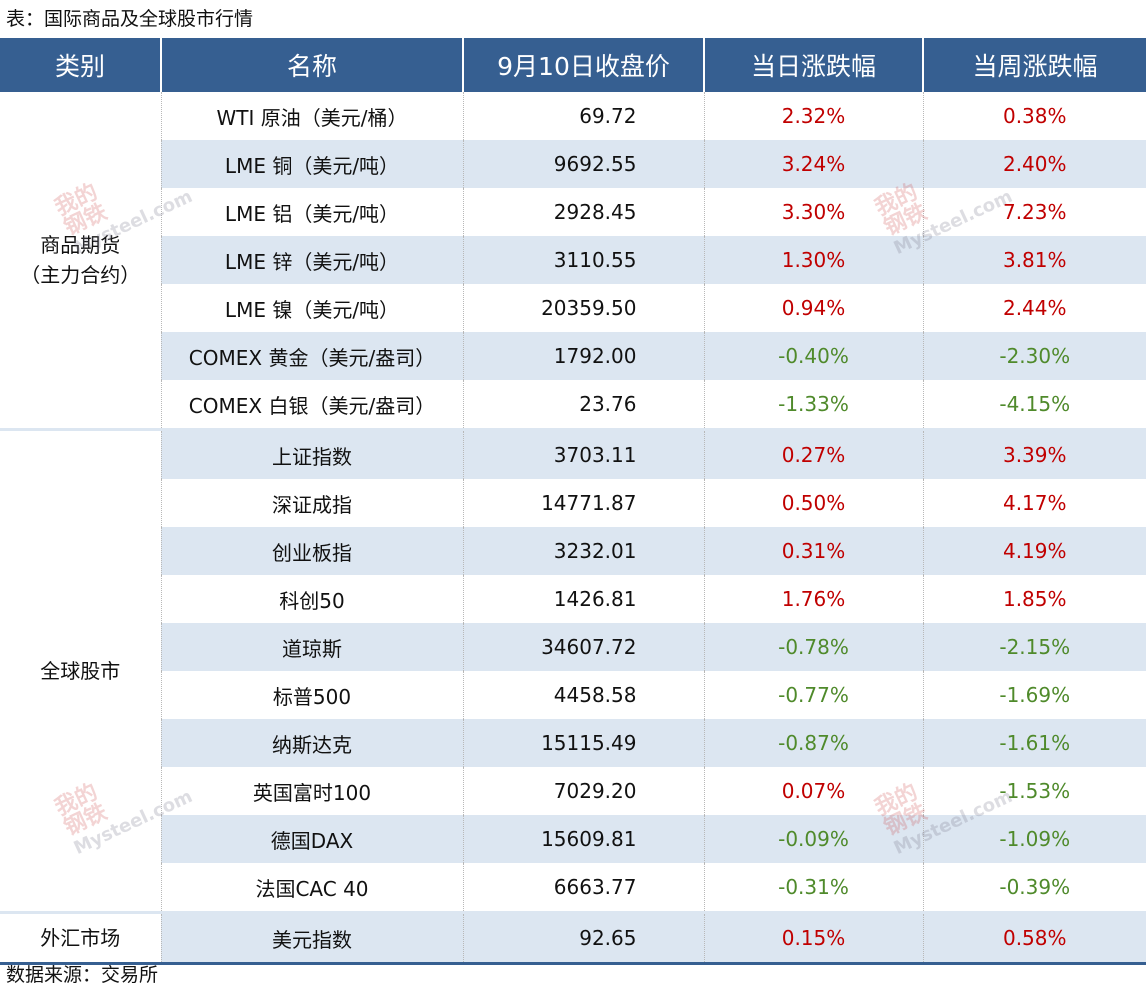  I want to click on table-row: 德国DAX 15609.81 -0.09% -1.09%, so click(573, 839).